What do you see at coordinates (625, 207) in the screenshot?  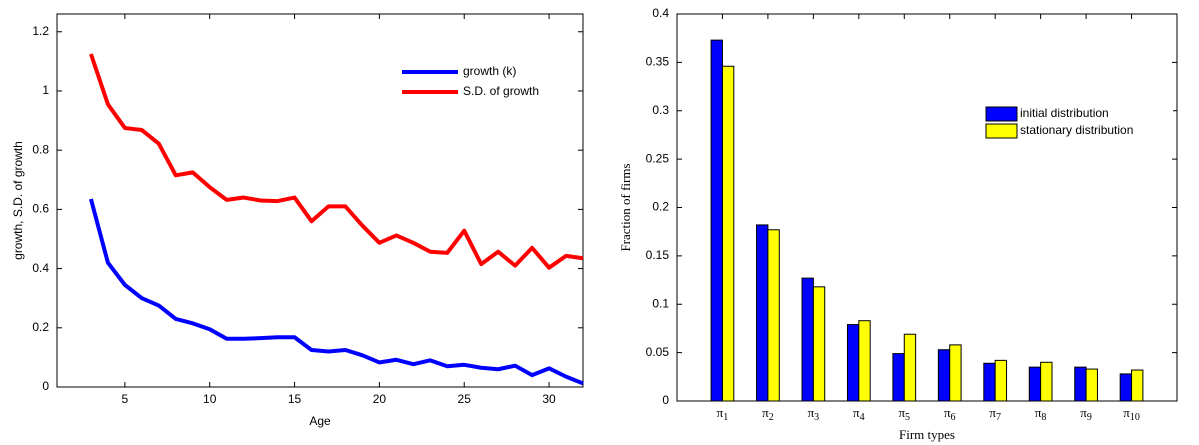 I see `y-axis-label: Fraction of firms` at bounding box center [625, 207].